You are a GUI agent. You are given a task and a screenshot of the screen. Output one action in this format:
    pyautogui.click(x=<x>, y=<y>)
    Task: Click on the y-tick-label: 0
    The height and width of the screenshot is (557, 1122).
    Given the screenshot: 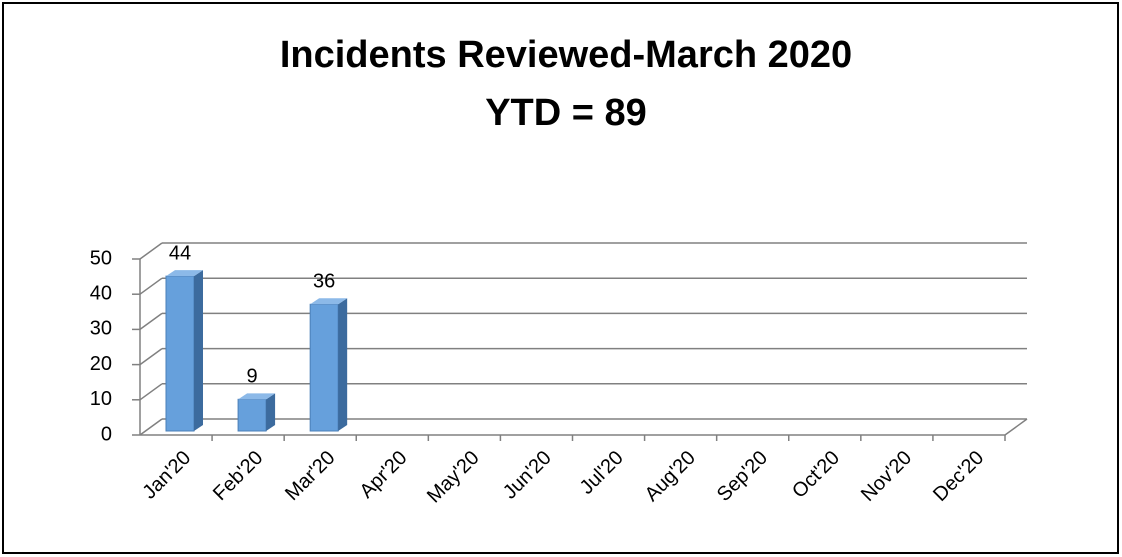 What is the action you would take?
    pyautogui.click(x=106, y=434)
    